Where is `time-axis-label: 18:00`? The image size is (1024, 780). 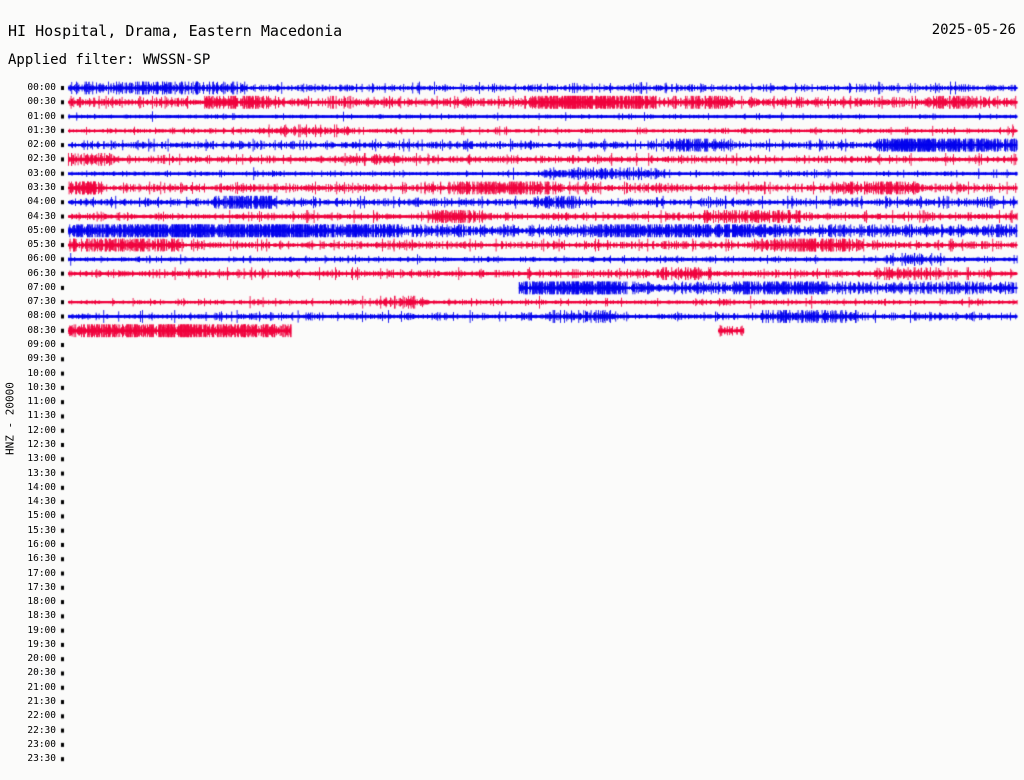
time-axis-label: 18:00 is located at coordinates (41, 602).